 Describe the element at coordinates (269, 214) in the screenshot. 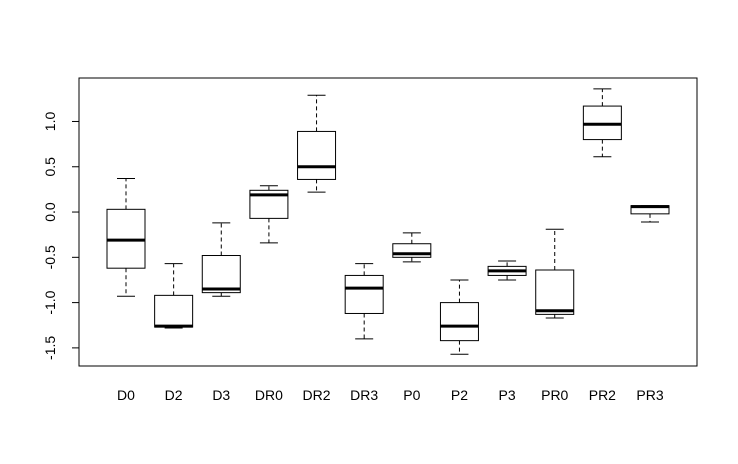

I see `box-group-dr0` at that location.